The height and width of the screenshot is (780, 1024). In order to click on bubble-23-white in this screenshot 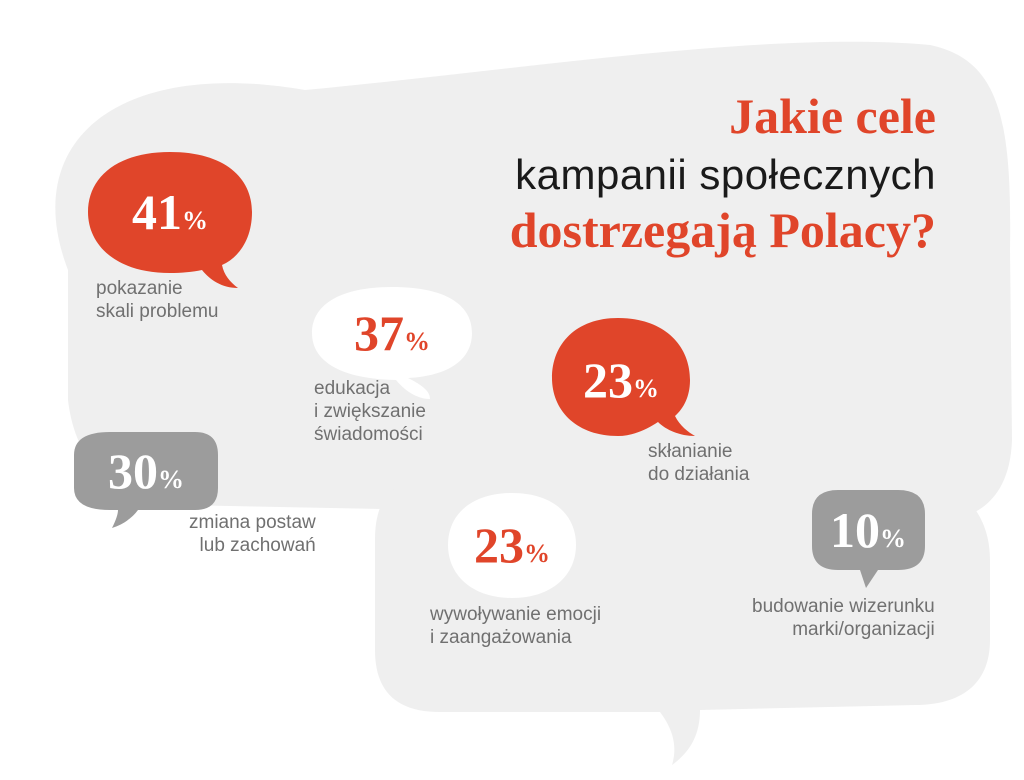, I will do `click(512, 545)`.